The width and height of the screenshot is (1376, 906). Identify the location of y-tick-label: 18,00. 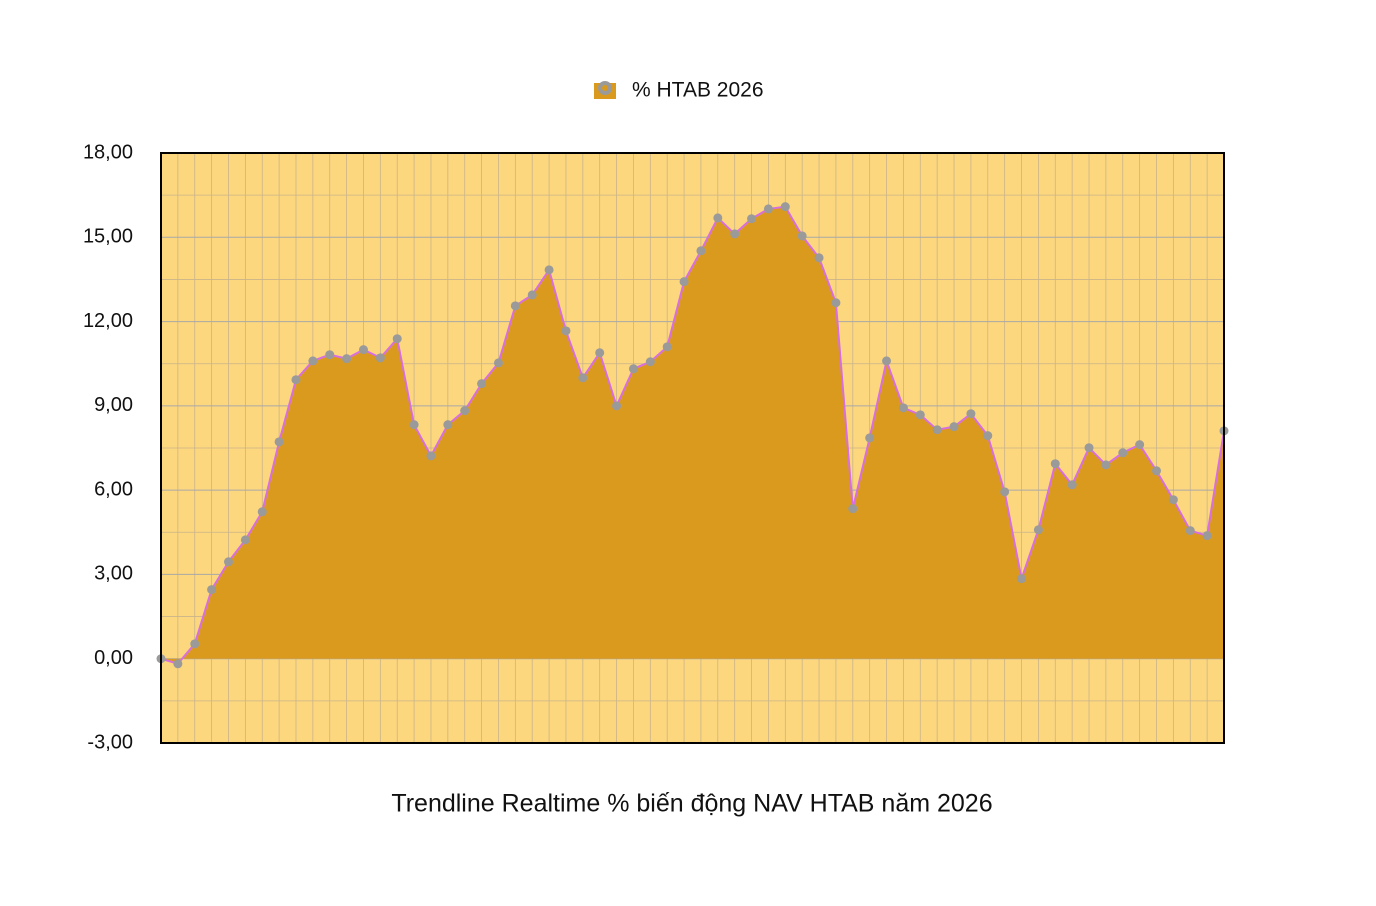
(108, 152).